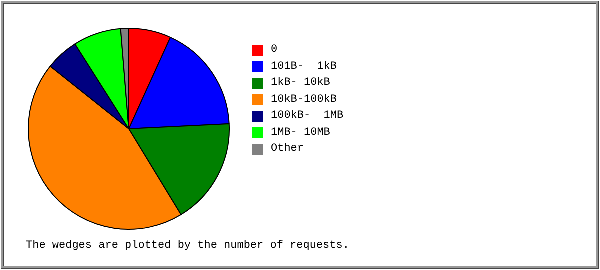  What do you see at coordinates (307, 116) in the screenshot?
I see `legend-label: 100kB- 1MB` at bounding box center [307, 116].